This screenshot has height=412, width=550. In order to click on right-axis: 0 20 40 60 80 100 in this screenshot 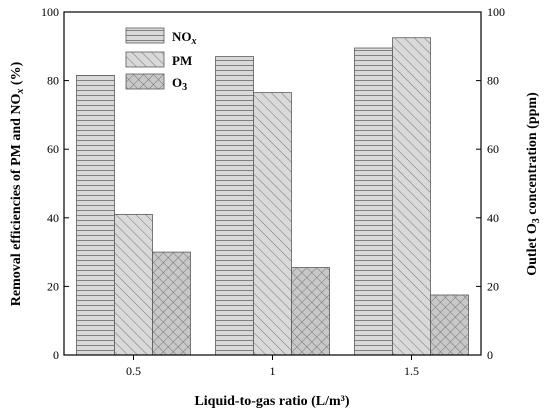, I will do `click(490, 183)`.